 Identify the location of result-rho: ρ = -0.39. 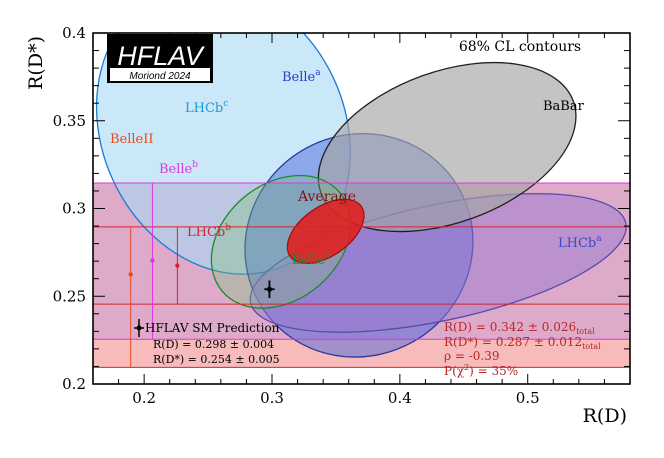
(472, 356).